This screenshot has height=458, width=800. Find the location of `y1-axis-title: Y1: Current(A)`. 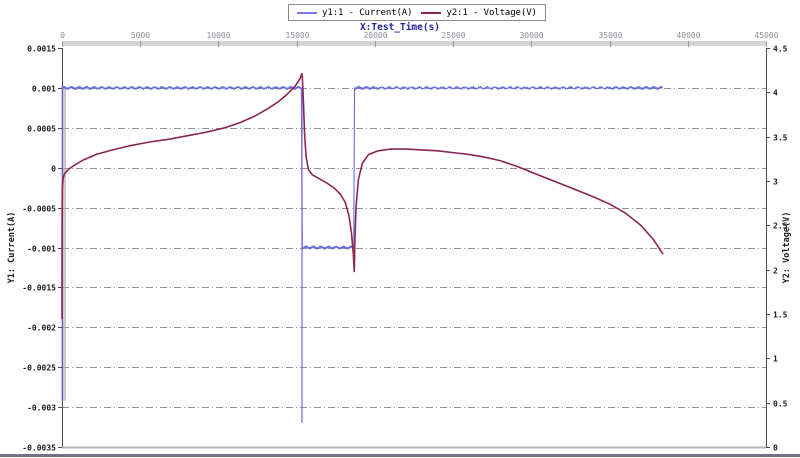

y1-axis-title: Y1: Current(A) is located at coordinates (12, 248).